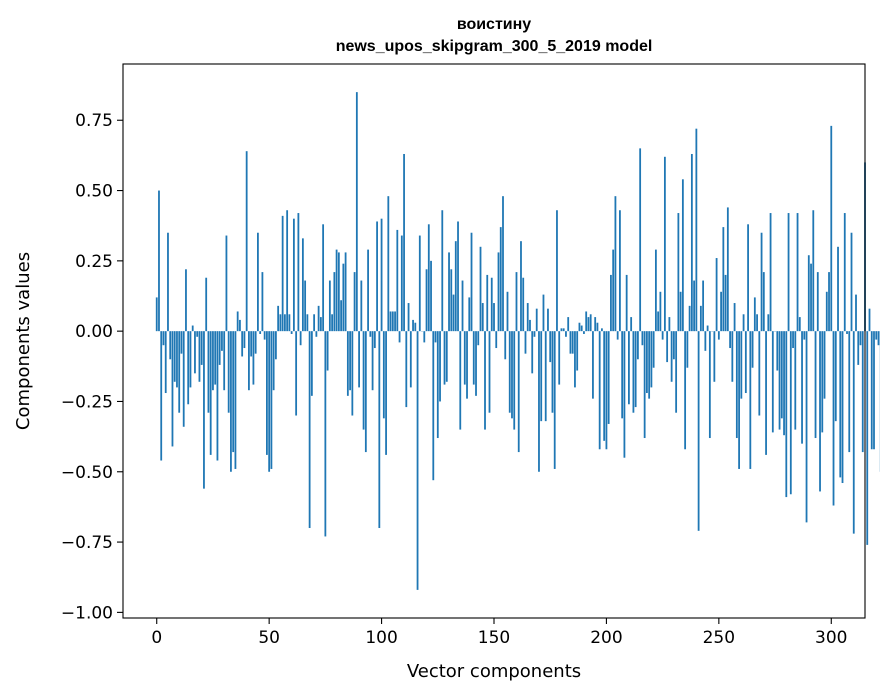 The width and height of the screenshot is (880, 696). I want to click on x-tick-label: 250, so click(719, 638).